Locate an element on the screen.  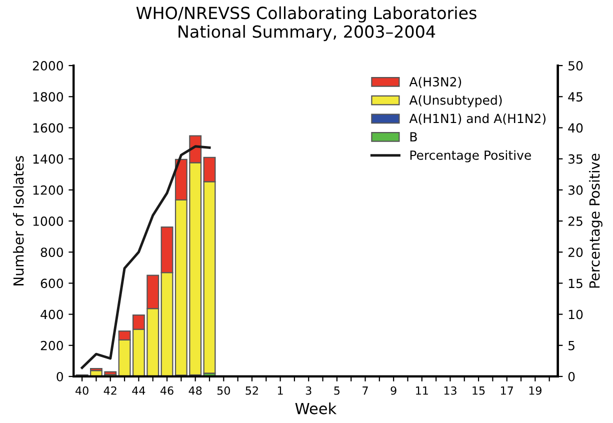
x-tick-label: 11 is located at coordinates (422, 390).